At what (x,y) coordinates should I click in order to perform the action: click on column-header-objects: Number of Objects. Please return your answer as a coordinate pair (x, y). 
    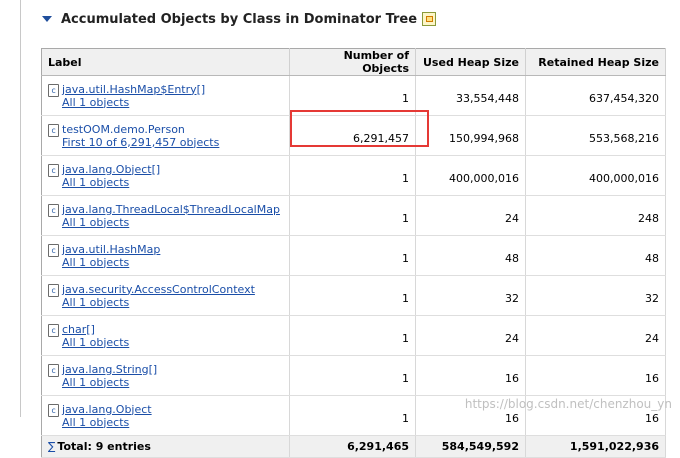
    Looking at the image, I should click on (352, 62).